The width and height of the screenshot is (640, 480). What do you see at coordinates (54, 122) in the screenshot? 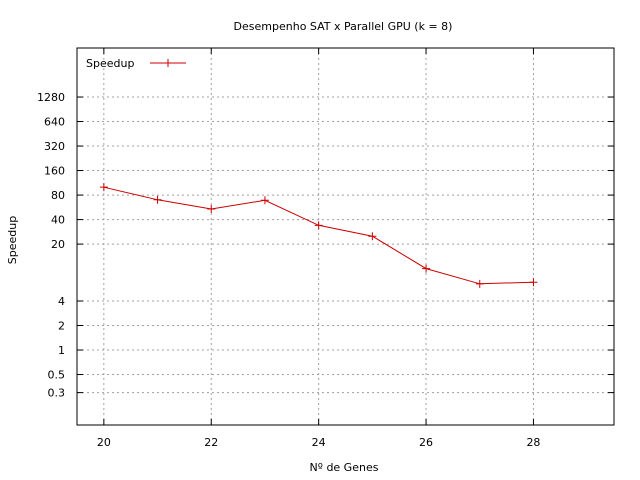
I see `y-tick-label: 640` at bounding box center [54, 122].